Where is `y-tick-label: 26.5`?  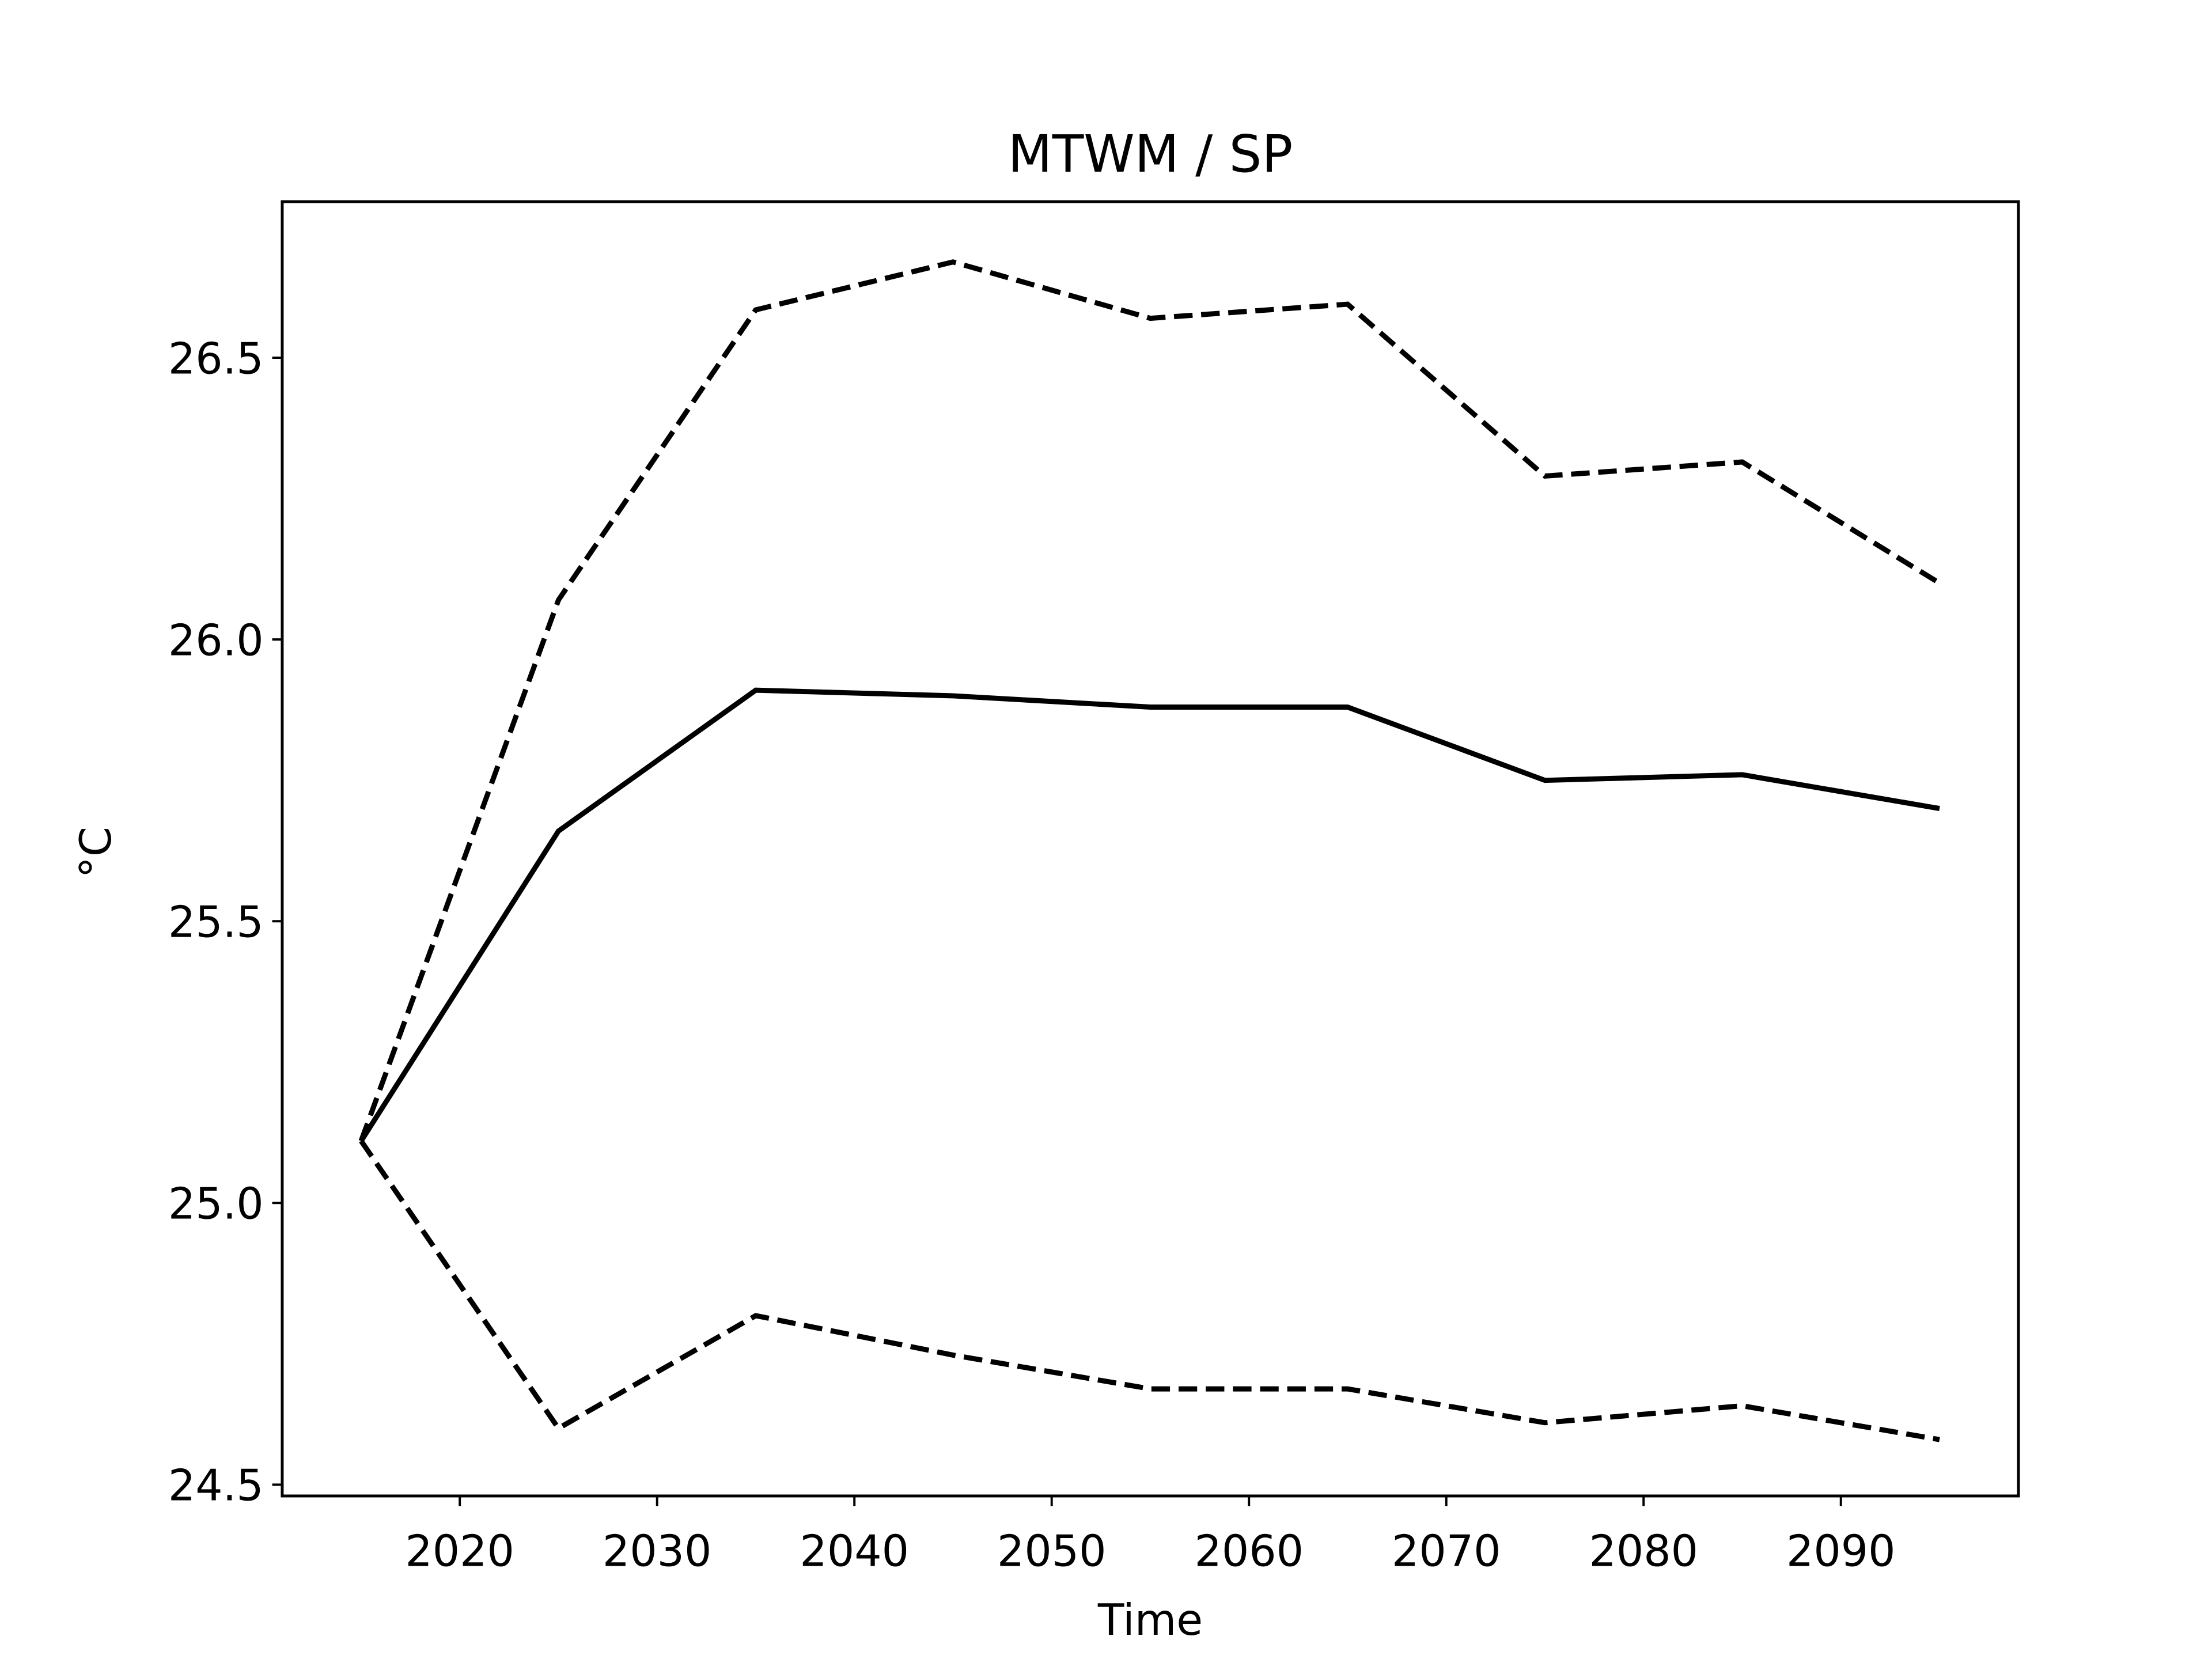 y-tick-label: 26.5 is located at coordinates (216, 359).